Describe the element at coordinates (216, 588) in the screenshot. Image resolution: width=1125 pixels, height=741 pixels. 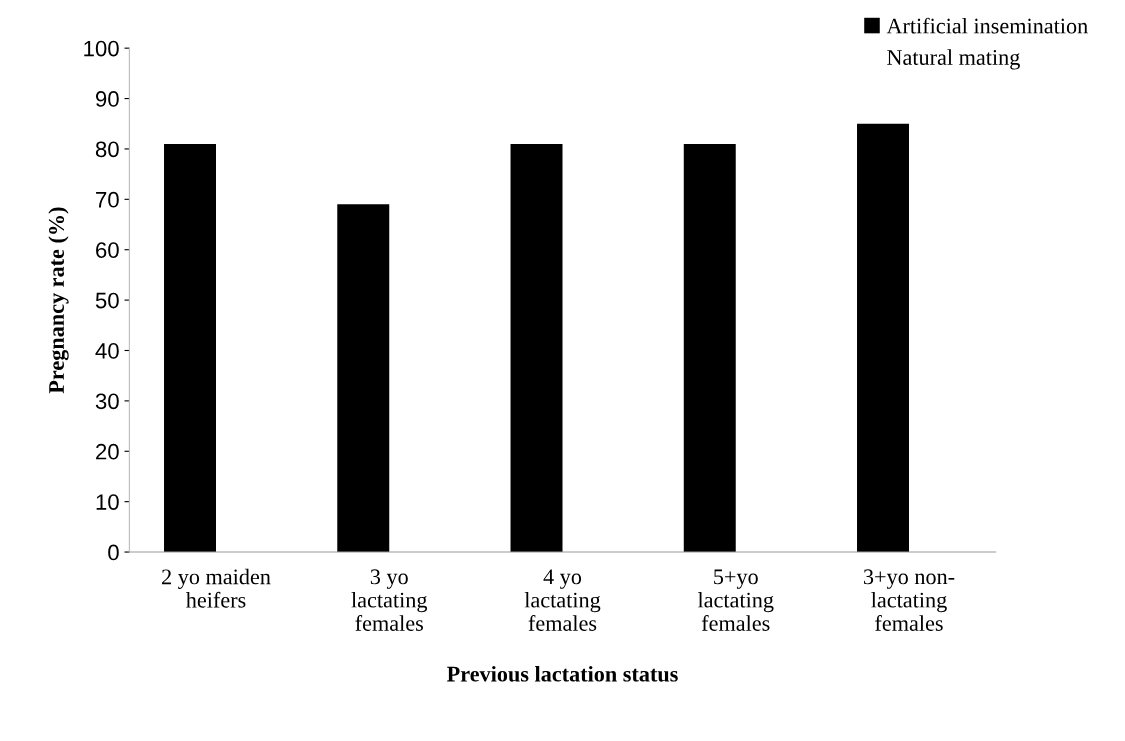
I see `x-tick-label: 2 yo maiden heifers` at that location.